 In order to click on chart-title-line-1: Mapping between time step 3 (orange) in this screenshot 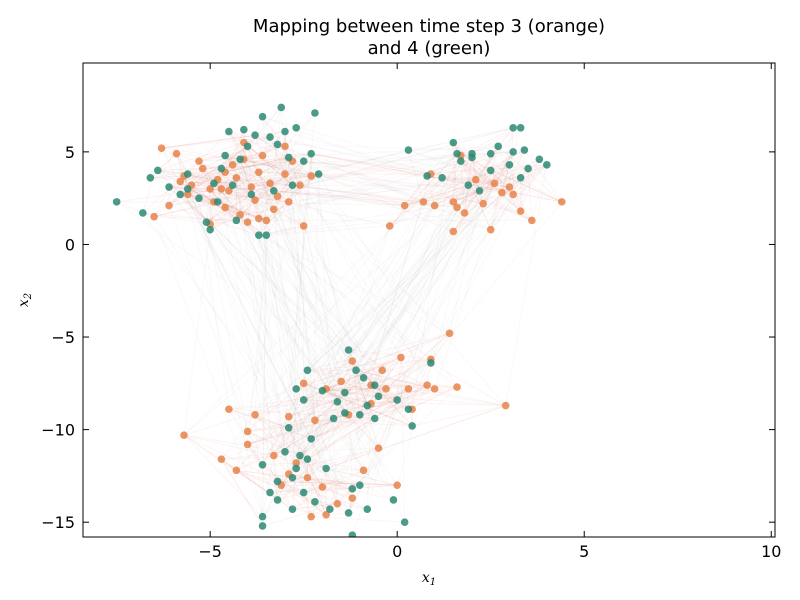, I will do `click(429, 26)`.